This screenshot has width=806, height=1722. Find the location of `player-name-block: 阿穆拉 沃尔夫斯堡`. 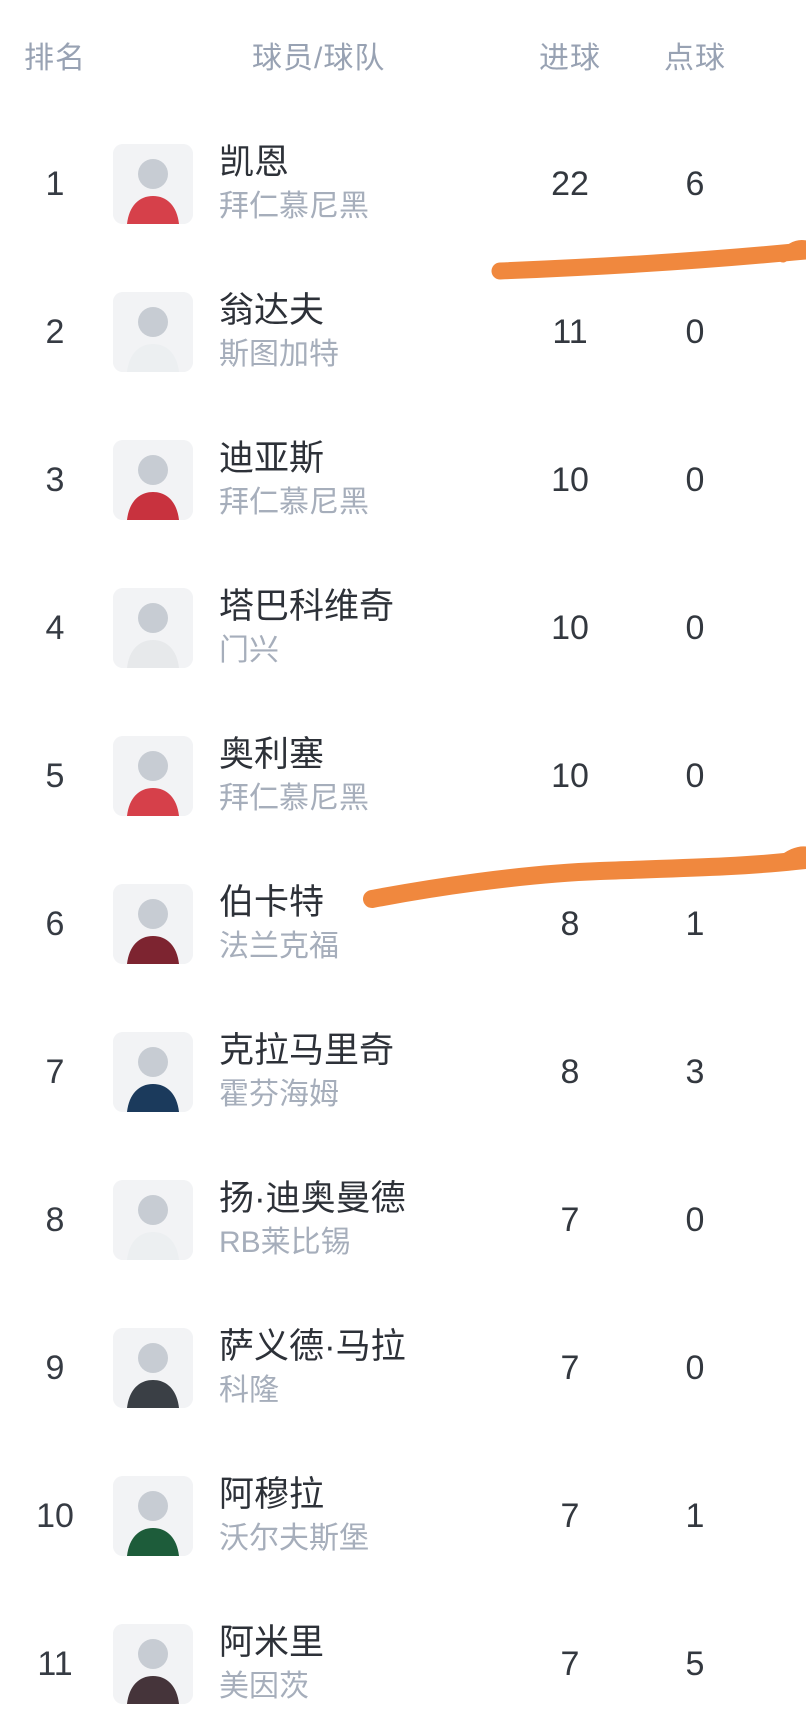

player-name-block: 阿穆拉 沃尔夫斯堡 is located at coordinates (294, 1516).